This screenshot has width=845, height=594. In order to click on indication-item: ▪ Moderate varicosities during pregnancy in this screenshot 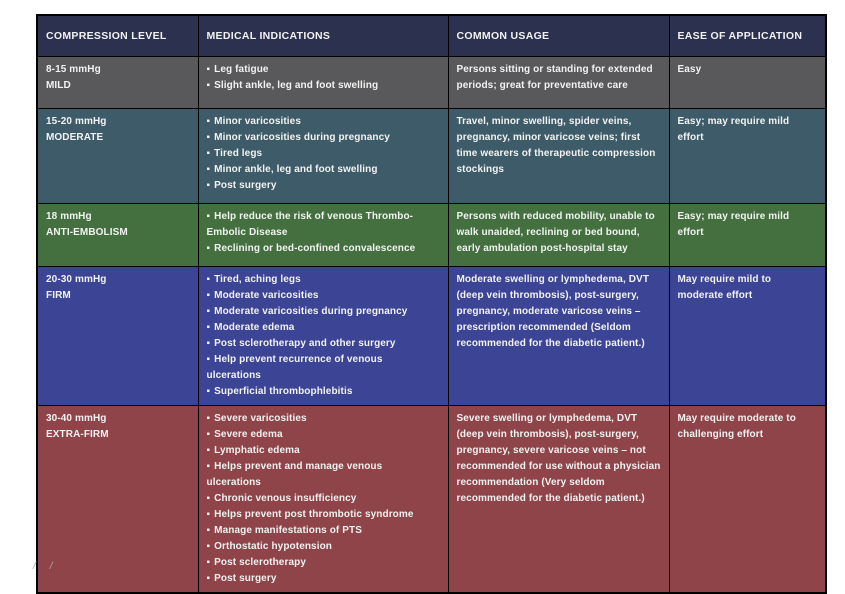, I will do `click(323, 312)`.